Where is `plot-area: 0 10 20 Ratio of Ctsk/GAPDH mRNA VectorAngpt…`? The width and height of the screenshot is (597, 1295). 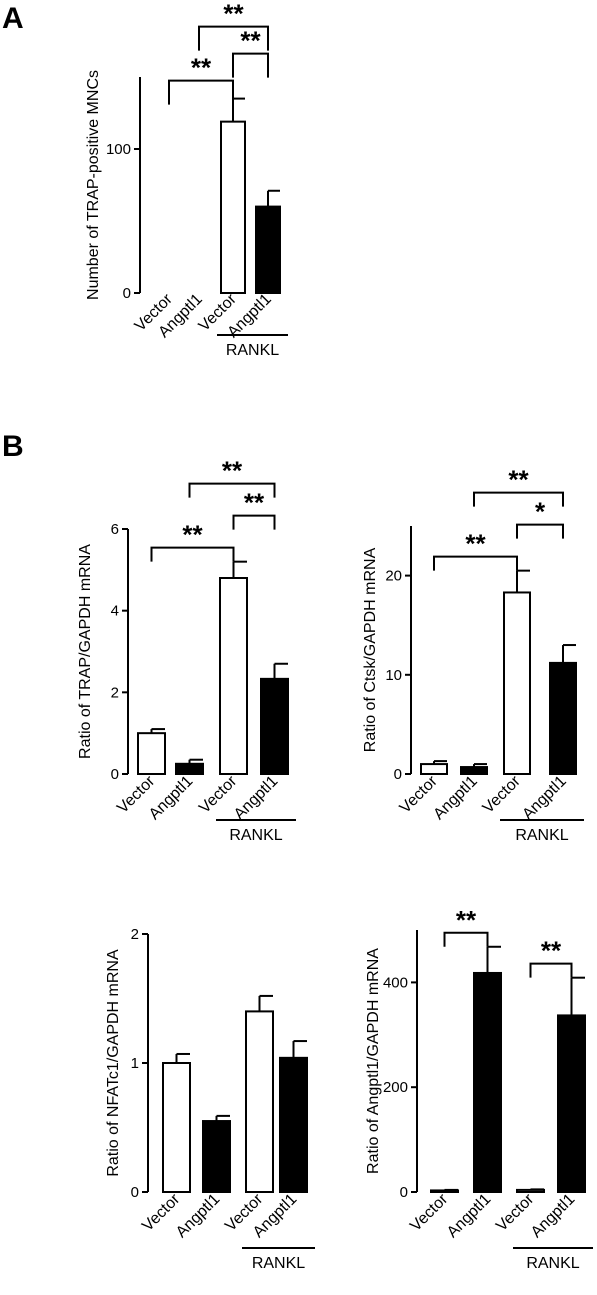 plot-area: 0 10 20 Ratio of Ctsk/GAPDH mRNA VectorAngpt… is located at coordinates (473, 654).